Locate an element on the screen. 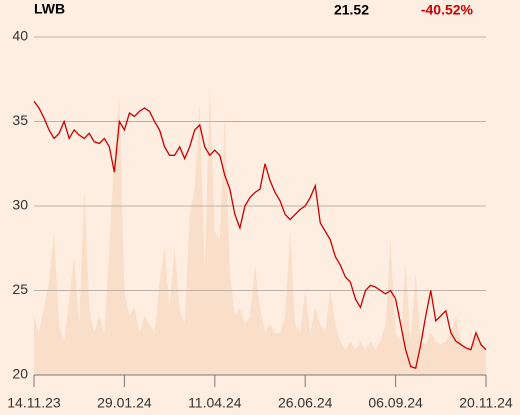 Image resolution: width=520 pixels, height=415 pixels. y-tick-label: 30 is located at coordinates (20, 205).